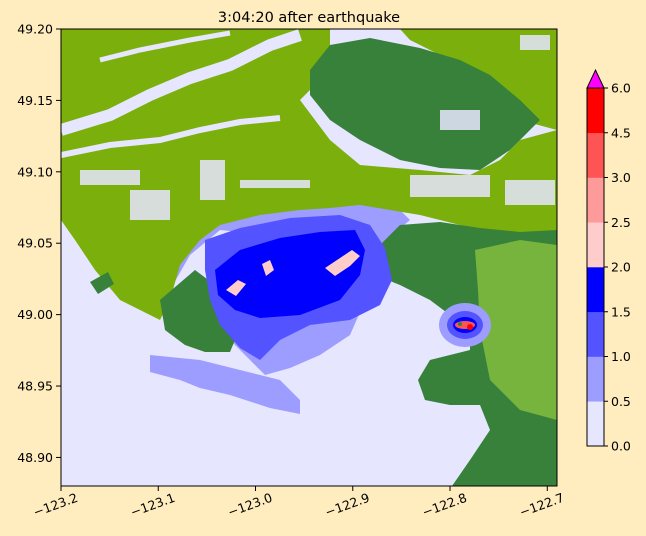 This screenshot has height=536, width=646. What do you see at coordinates (152, 505) in the screenshot?
I see `x-tick-label: −123.1` at bounding box center [152, 505].